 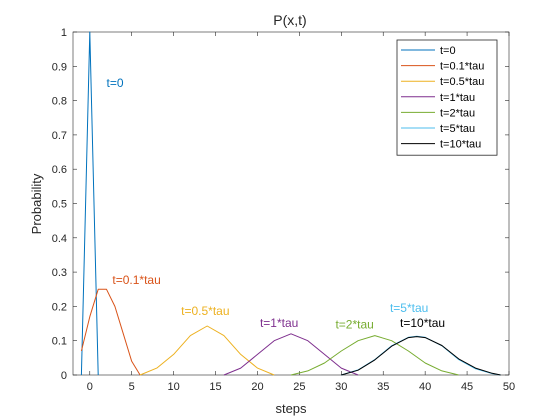 I want to click on x-tick-label: 40, so click(x=425, y=387).